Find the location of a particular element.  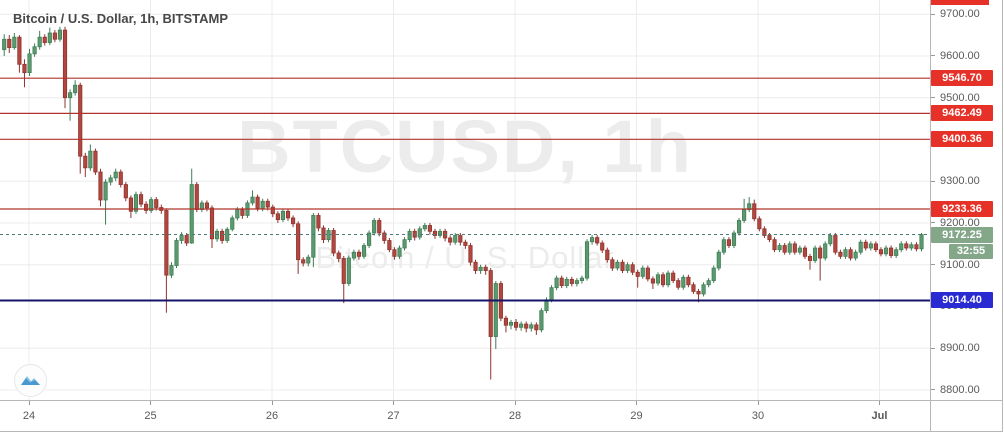

level-label-9233.36: 9233.36 is located at coordinates (962, 209).